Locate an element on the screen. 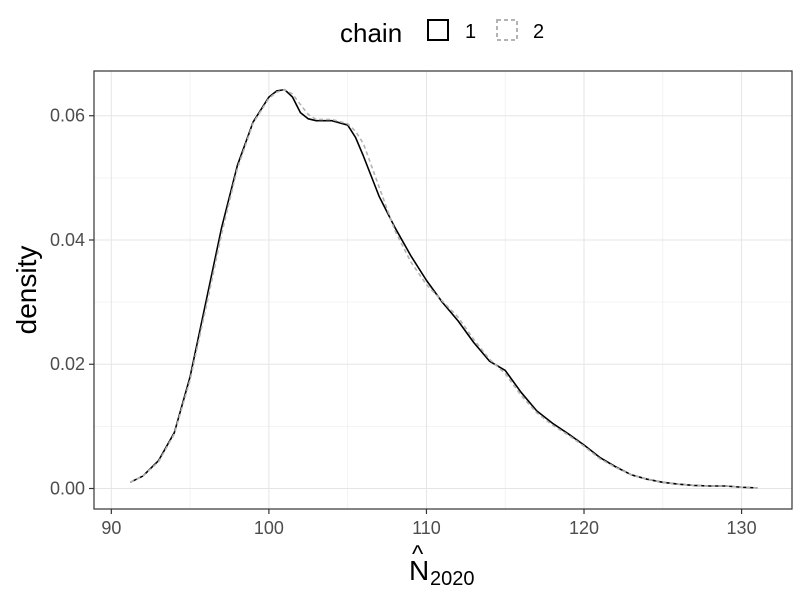 Image resolution: width=800 pixels, height=600 pixels. y-tick-label: 0.00 is located at coordinates (67, 488).